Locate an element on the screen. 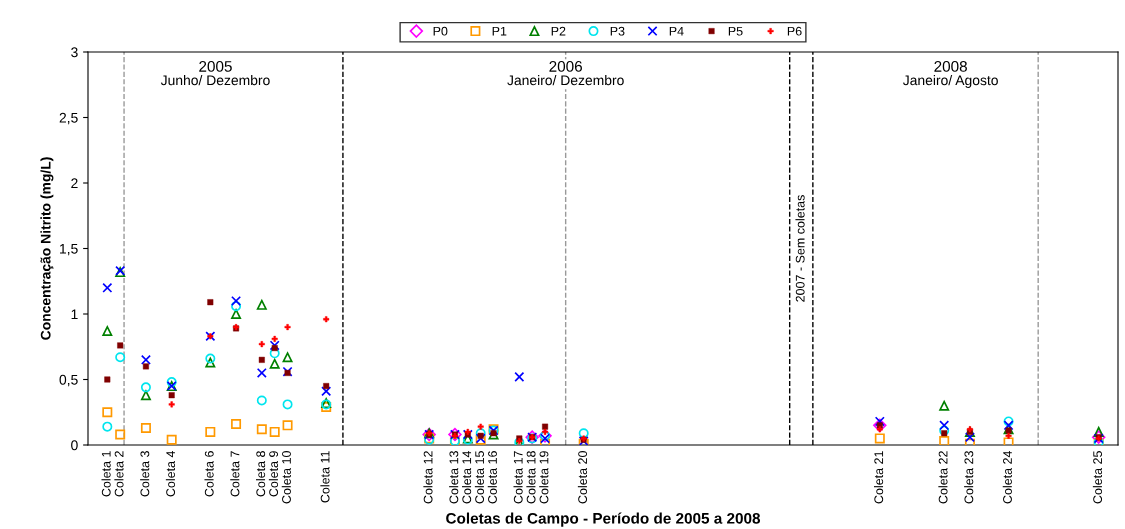  legend-label: P3 is located at coordinates (617, 31).